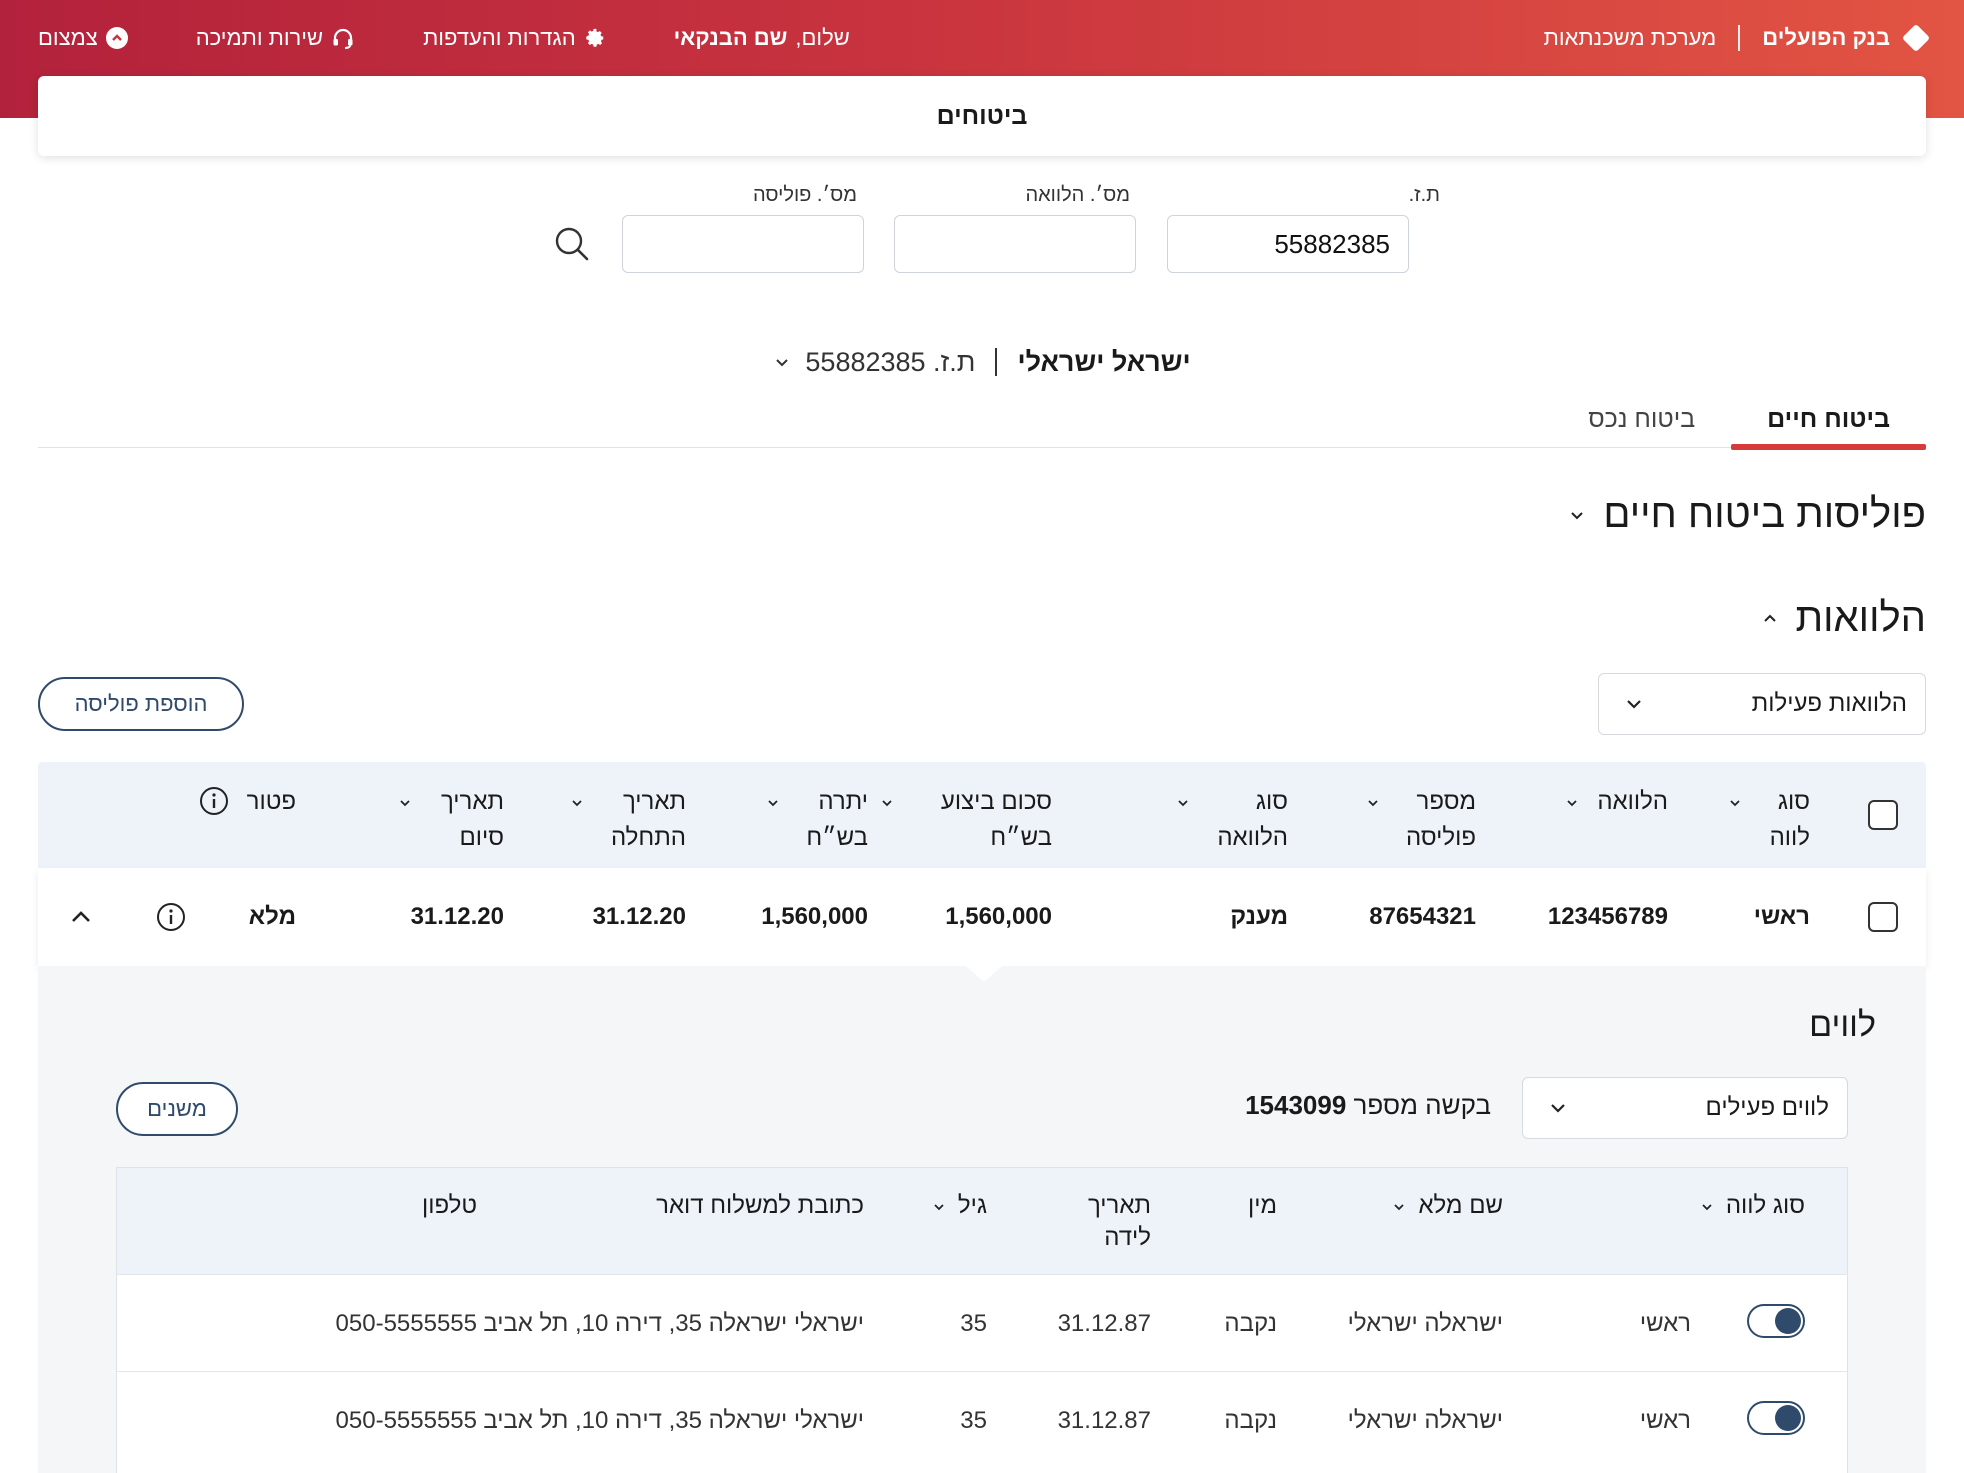 Image resolution: width=1964 pixels, height=1473 pixels. I want to click on brand-divider, so click(1739, 38).